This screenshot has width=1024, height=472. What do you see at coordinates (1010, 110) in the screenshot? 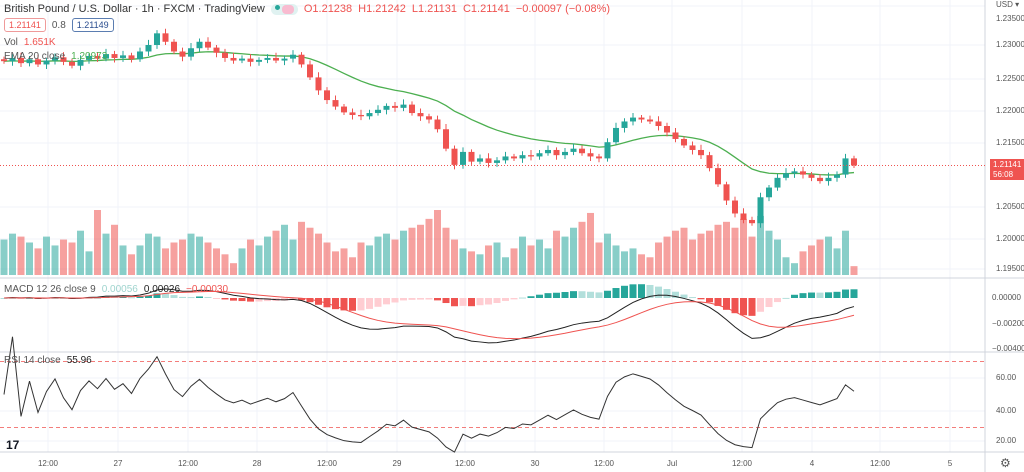
I see `price-axis-label: 1.22000` at bounding box center [1010, 110].